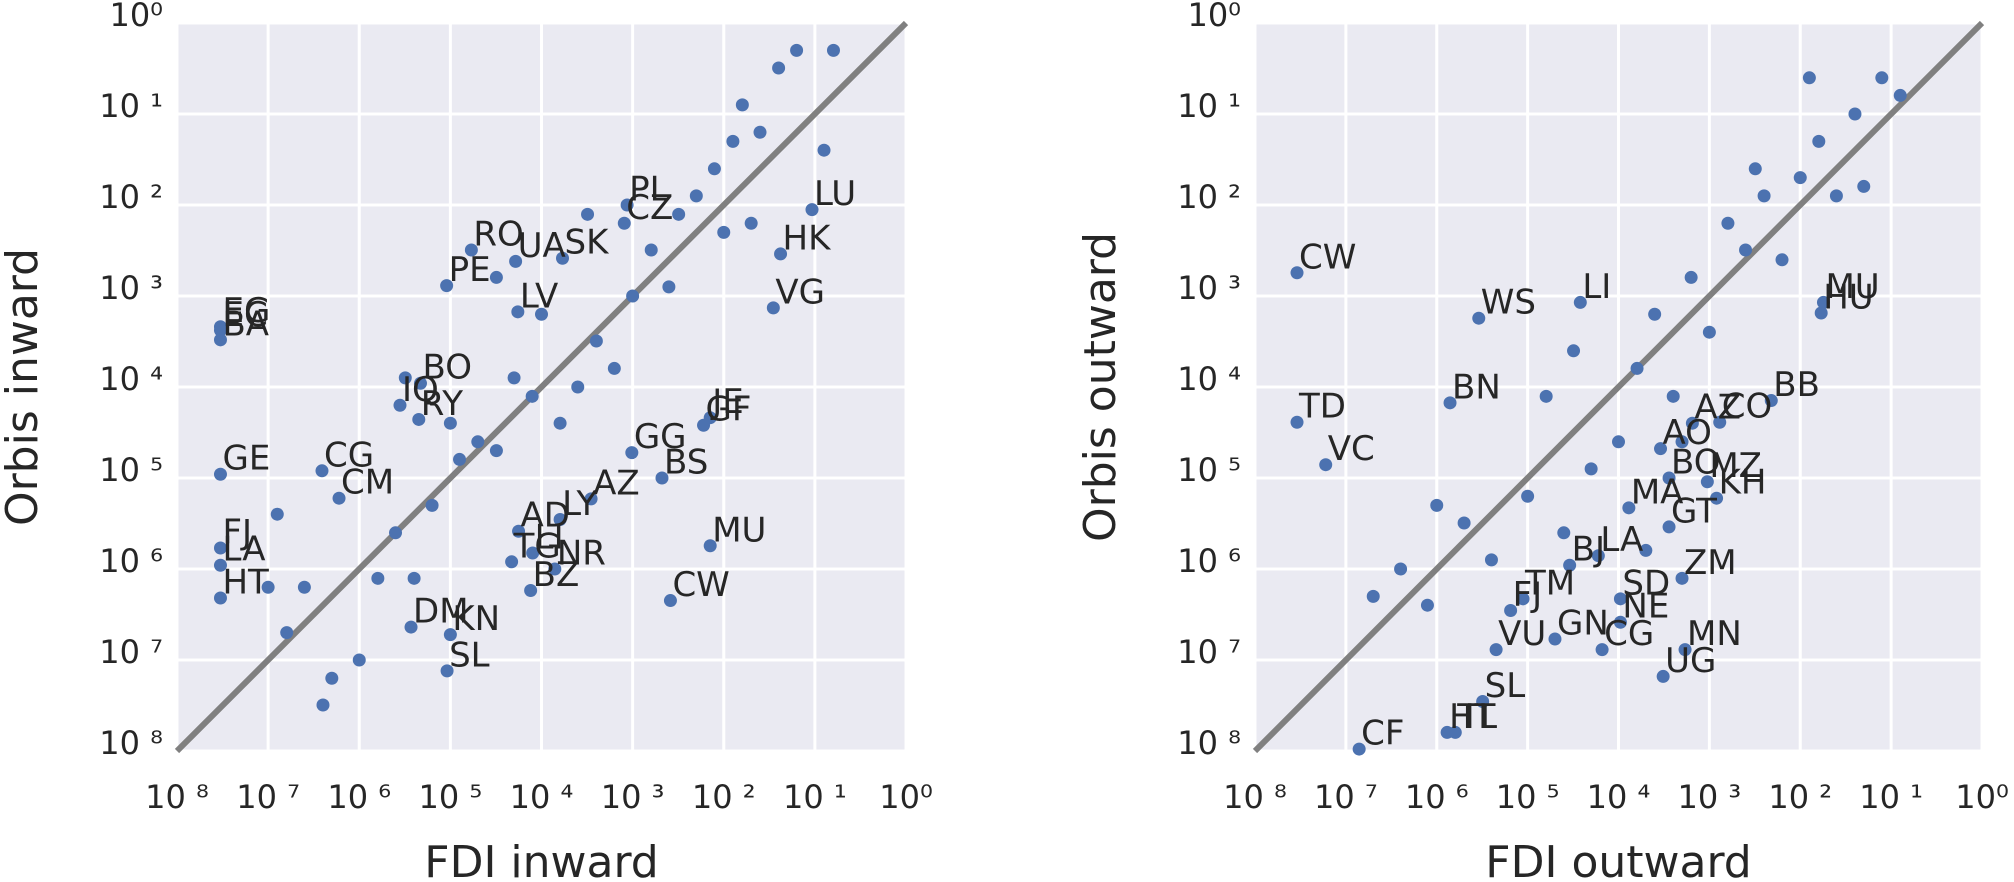 The width and height of the screenshot is (2014, 882). What do you see at coordinates (727, 402) in the screenshot?
I see `point-label: JE` at bounding box center [727, 402].